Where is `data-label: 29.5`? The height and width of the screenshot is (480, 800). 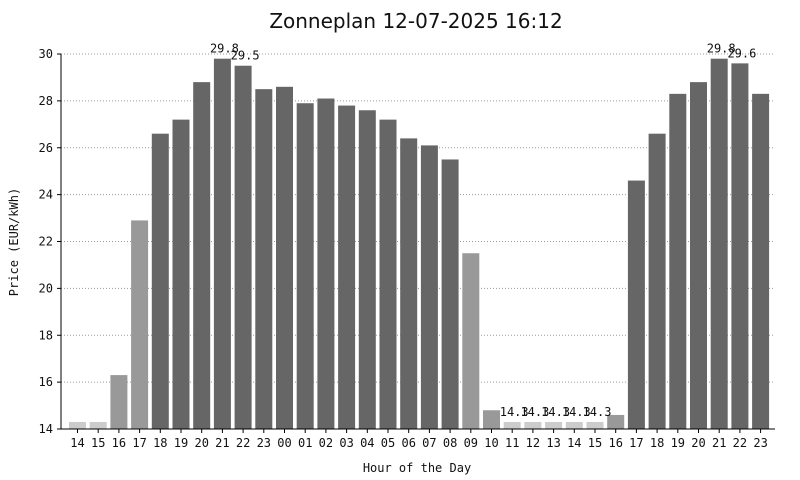
data-label: 29.5 is located at coordinates (245, 56).